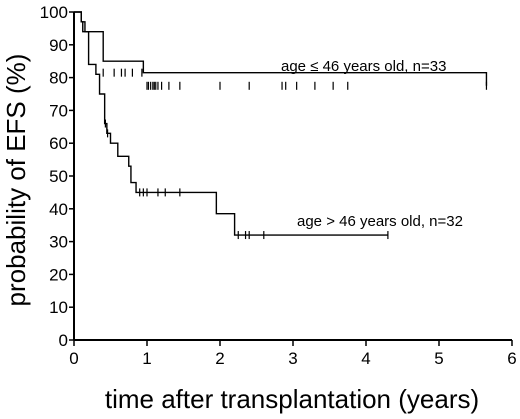 The width and height of the screenshot is (520, 419). What do you see at coordinates (292, 358) in the screenshot?
I see `x-tick-label: 3` at bounding box center [292, 358].